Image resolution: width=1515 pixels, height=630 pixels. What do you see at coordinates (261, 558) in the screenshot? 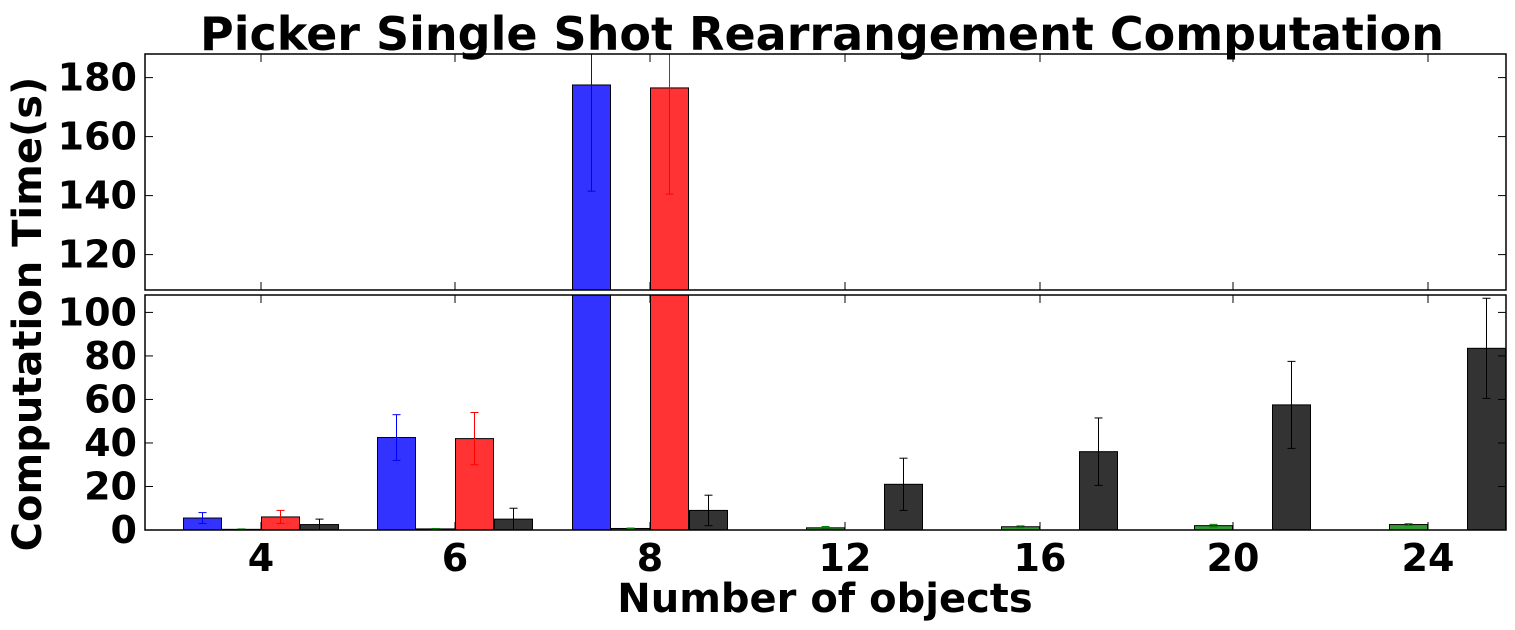
I see `x-tick-label: 4` at bounding box center [261, 558].